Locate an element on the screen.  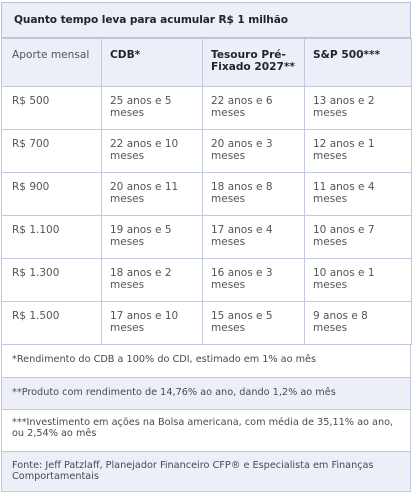
cell-tesouro: 16 anos e 3 meses is located at coordinates (253, 280).